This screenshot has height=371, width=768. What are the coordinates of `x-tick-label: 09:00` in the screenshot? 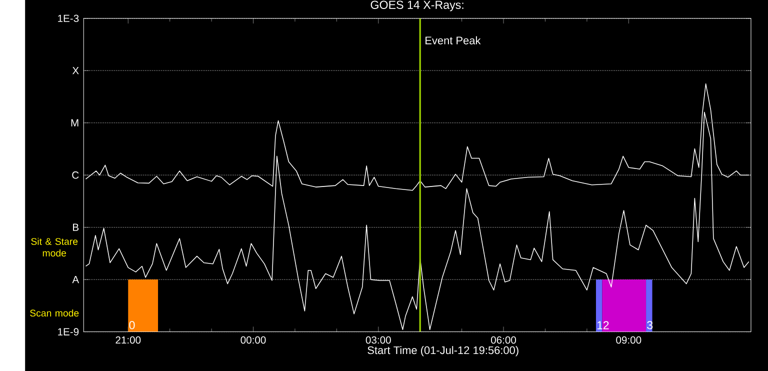 It's located at (629, 340).